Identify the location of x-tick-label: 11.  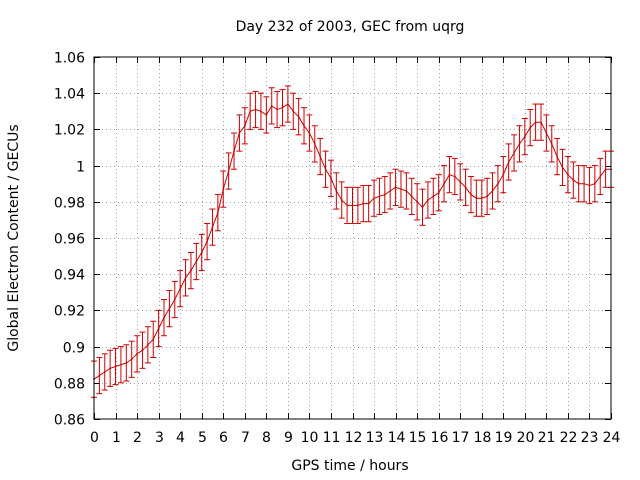
(332, 438).